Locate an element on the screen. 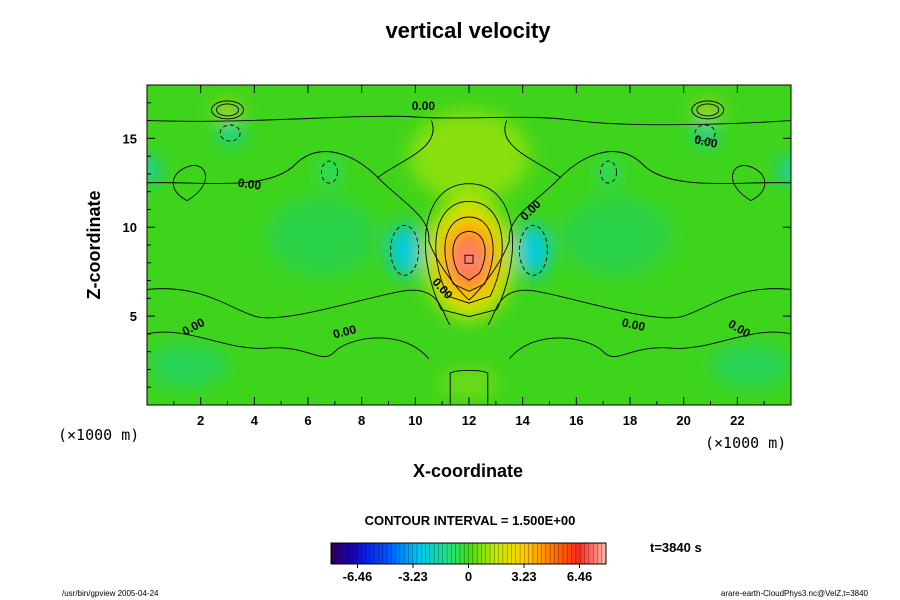 This screenshot has height=600, width=900. footer-right: arare-earth-CloudPhys3.nc@VelZ,t=3840 is located at coordinates (795, 593).